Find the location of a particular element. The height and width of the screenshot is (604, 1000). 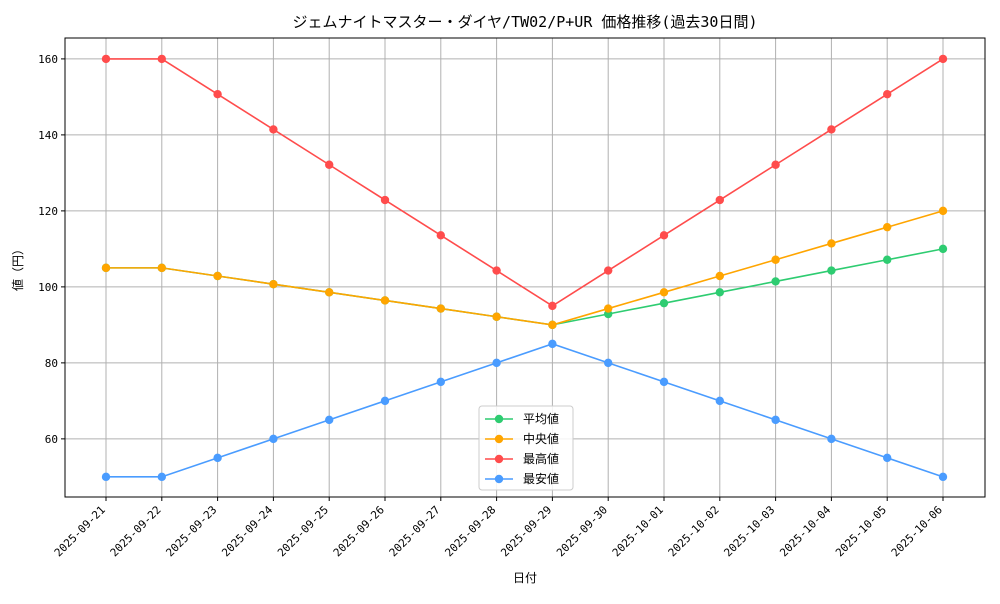

x-tick-label: 2025-10-05 is located at coordinates (861, 531).